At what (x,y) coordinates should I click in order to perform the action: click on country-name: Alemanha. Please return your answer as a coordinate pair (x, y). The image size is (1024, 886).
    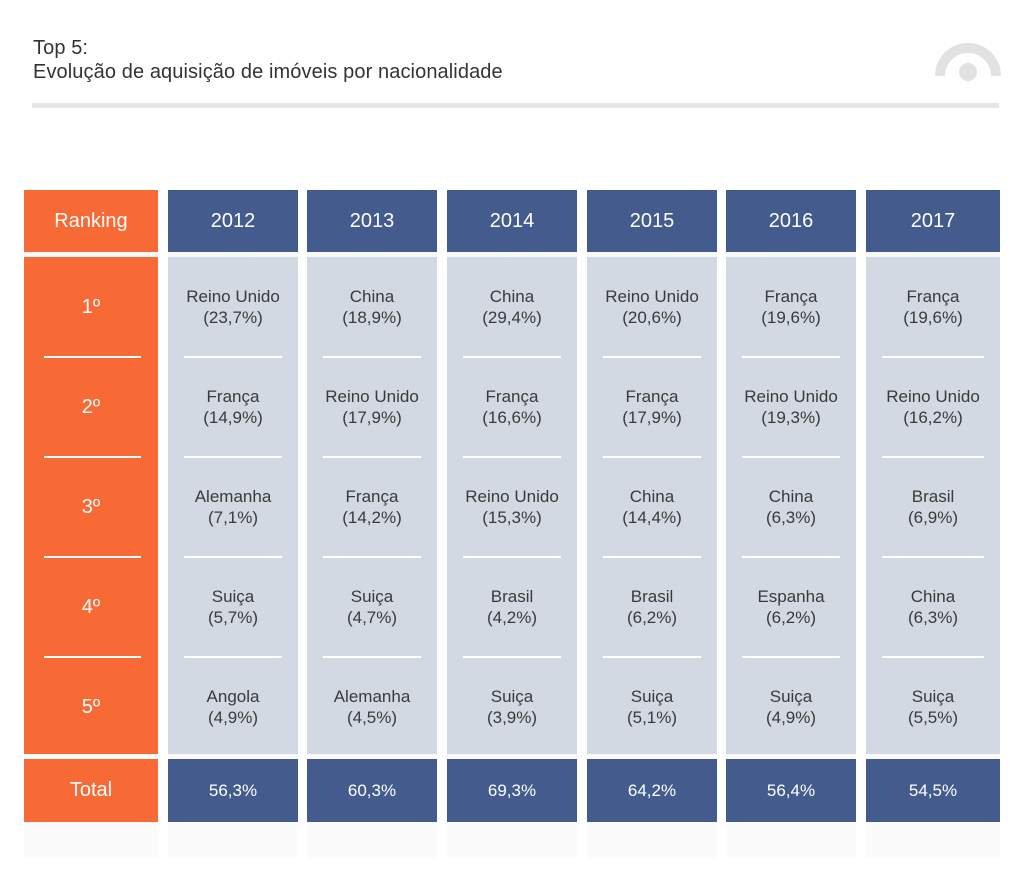
    Looking at the image, I should click on (233, 496).